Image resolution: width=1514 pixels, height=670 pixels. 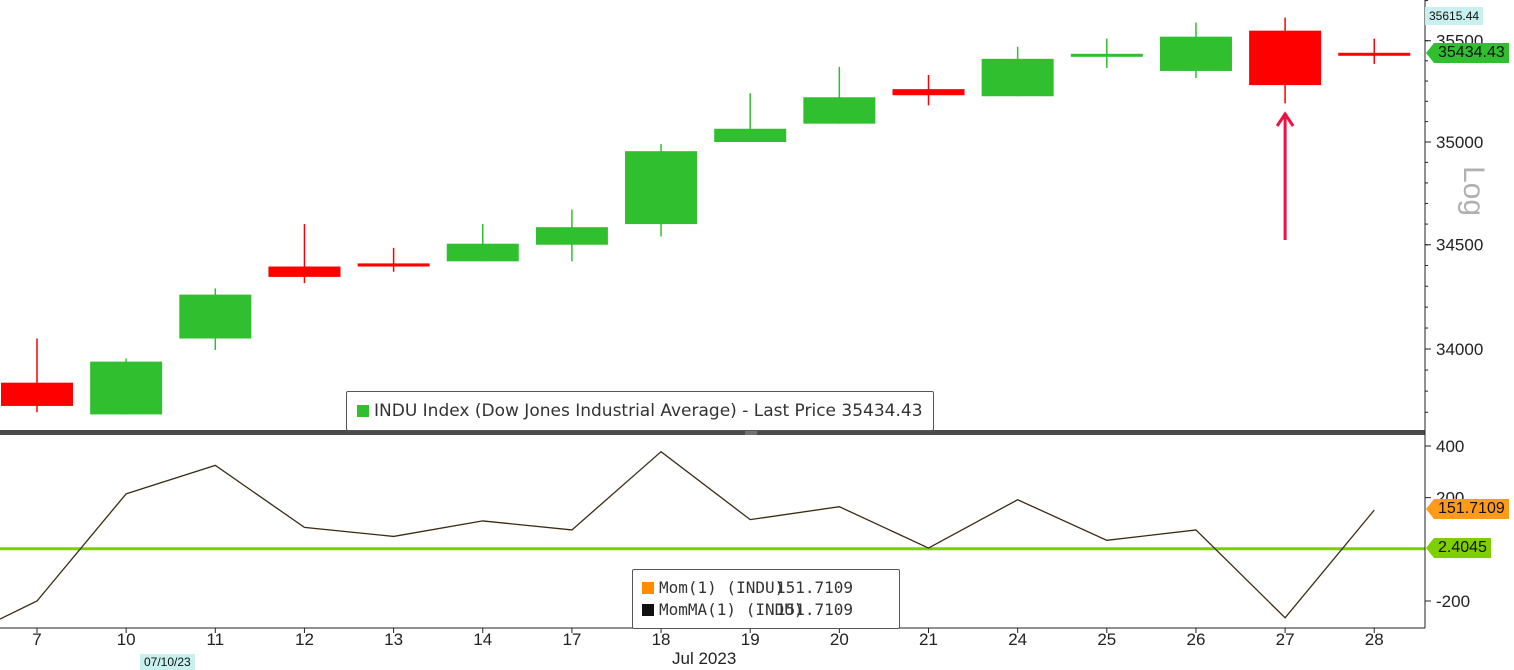 What do you see at coordinates (304, 639) in the screenshot?
I see `x-tick-label: 12` at bounding box center [304, 639].